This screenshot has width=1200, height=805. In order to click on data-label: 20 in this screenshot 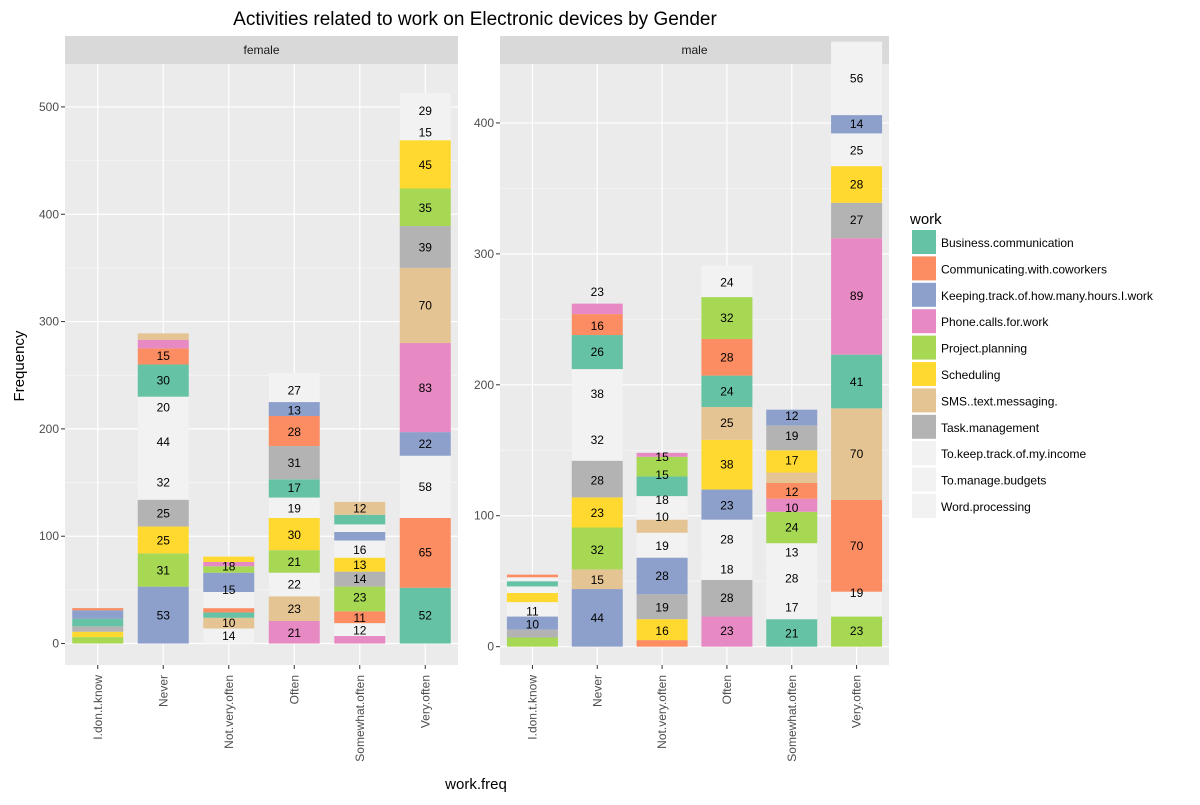, I will do `click(164, 407)`.